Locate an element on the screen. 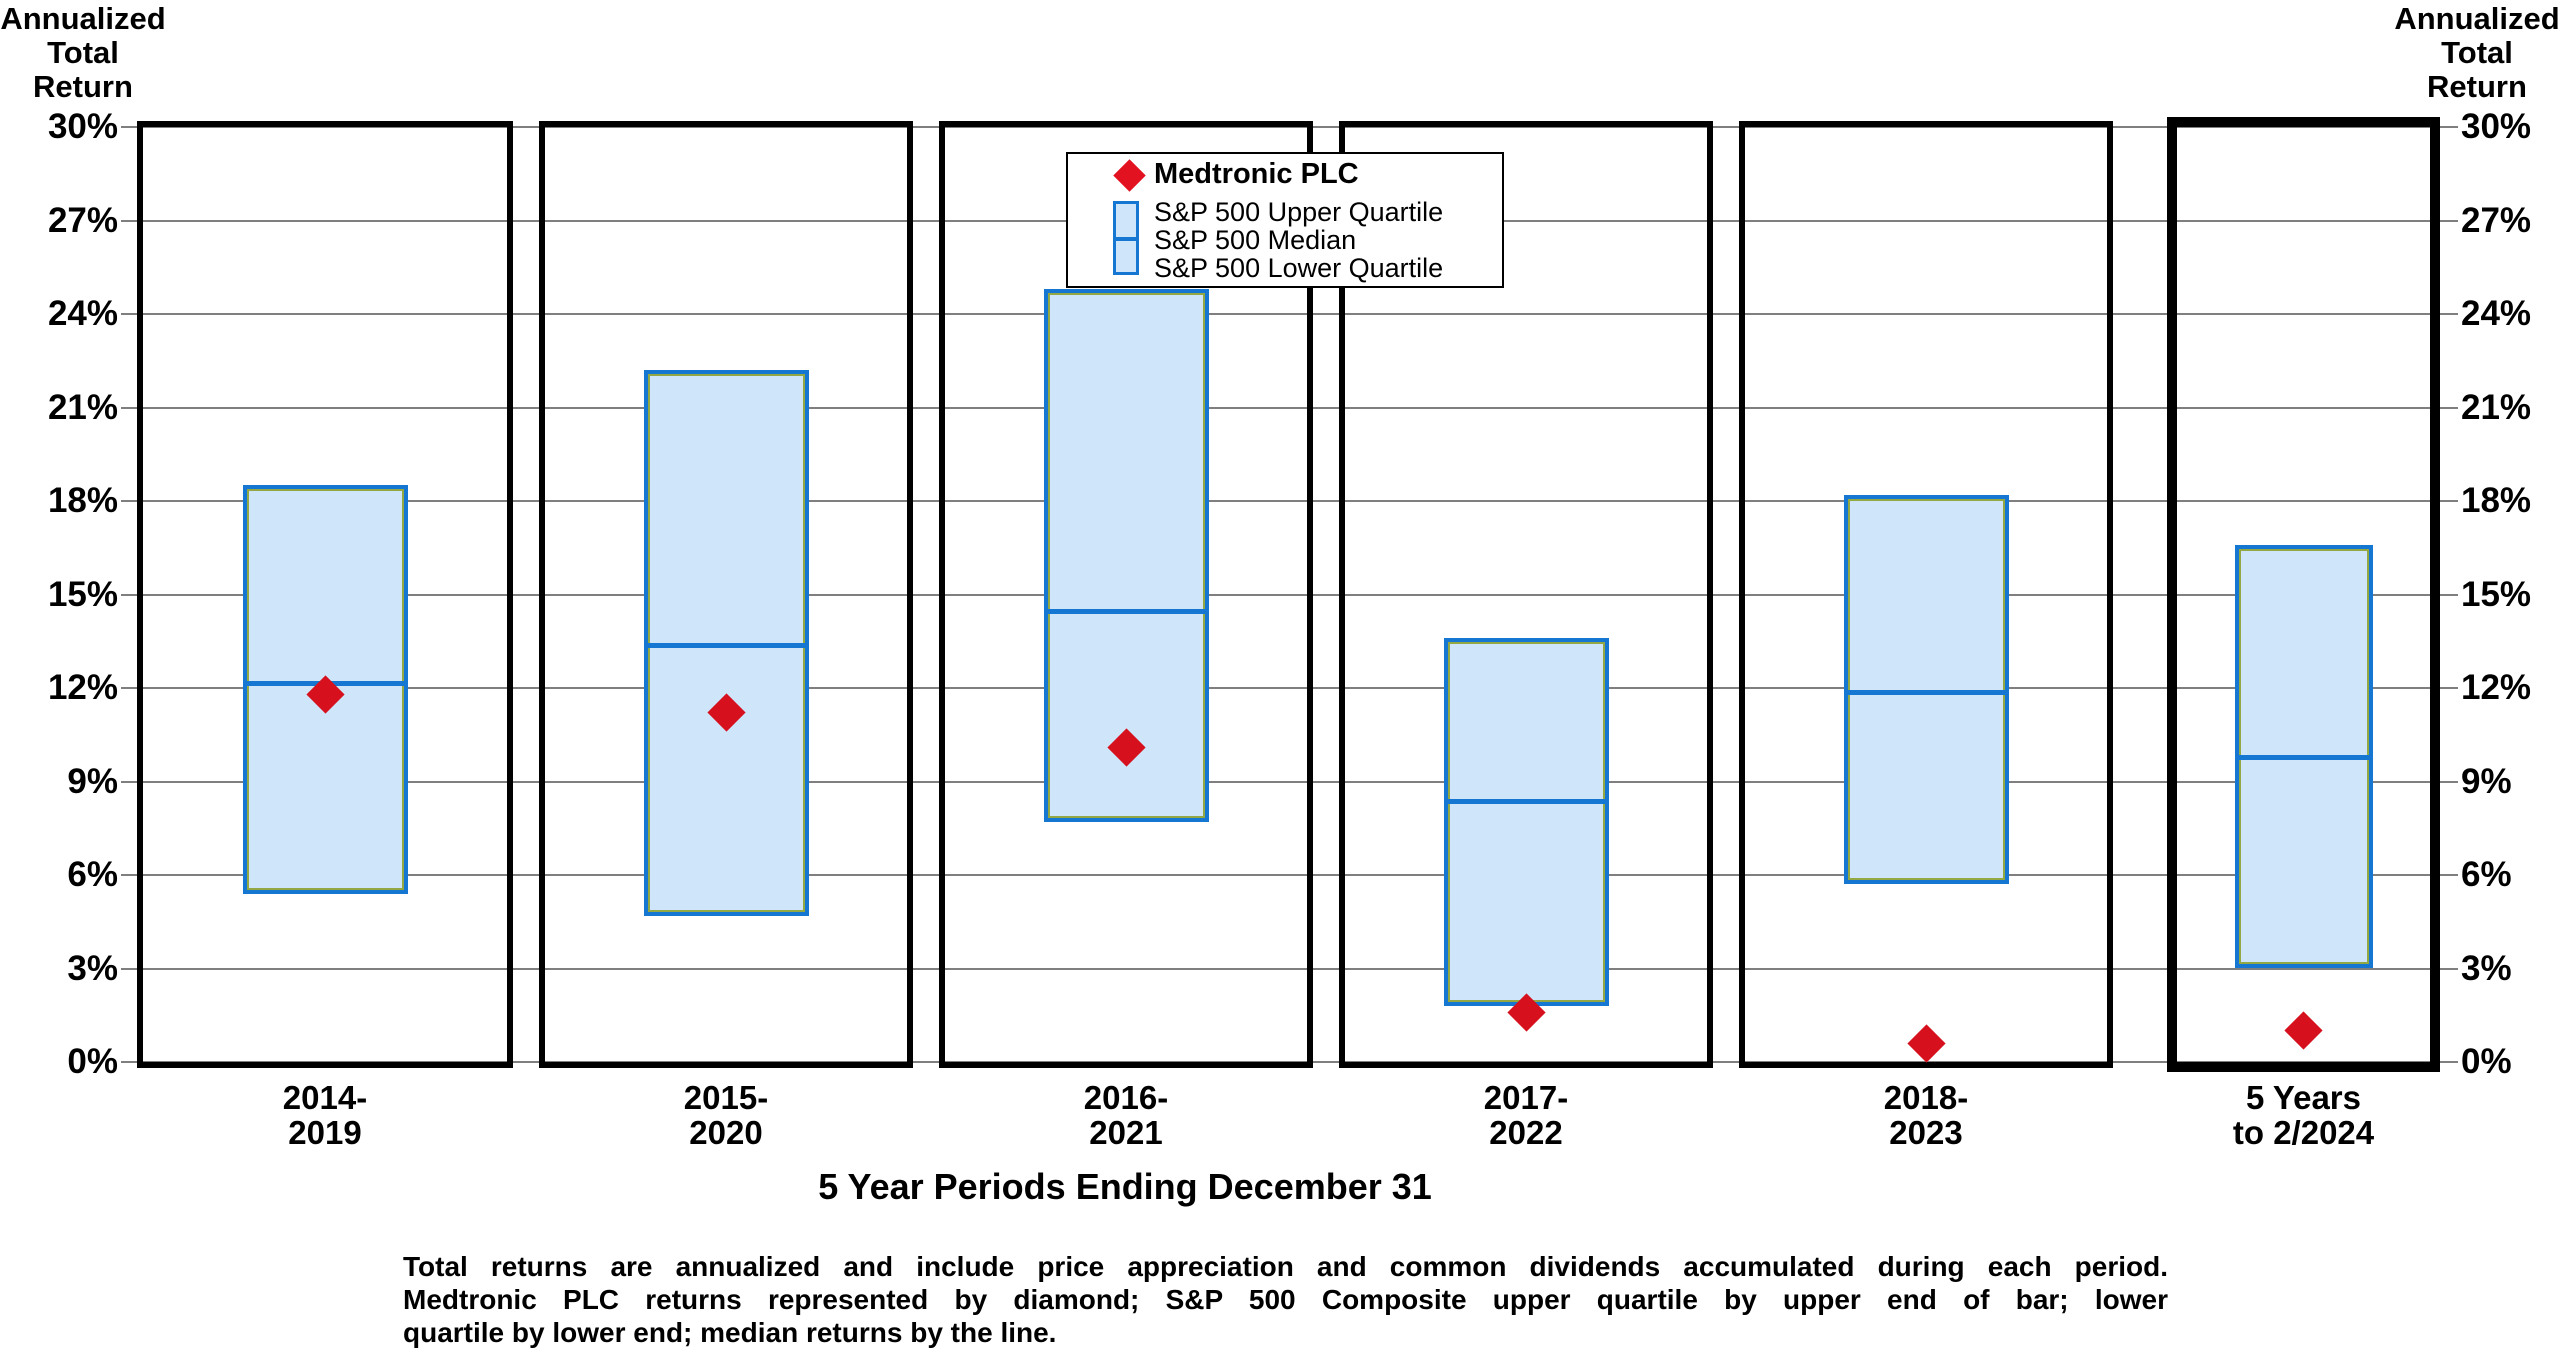 Image resolution: width=2560 pixels, height=1367 pixels. left-axis-title: Annualized Total Return is located at coordinates (83, 52).